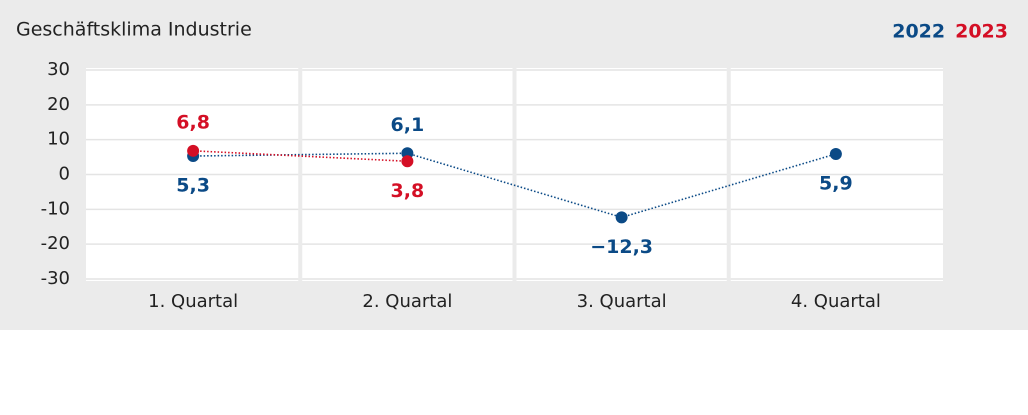 The image size is (1028, 415). Describe the element at coordinates (55, 208) in the screenshot. I see `y-tick-label: -10` at that location.